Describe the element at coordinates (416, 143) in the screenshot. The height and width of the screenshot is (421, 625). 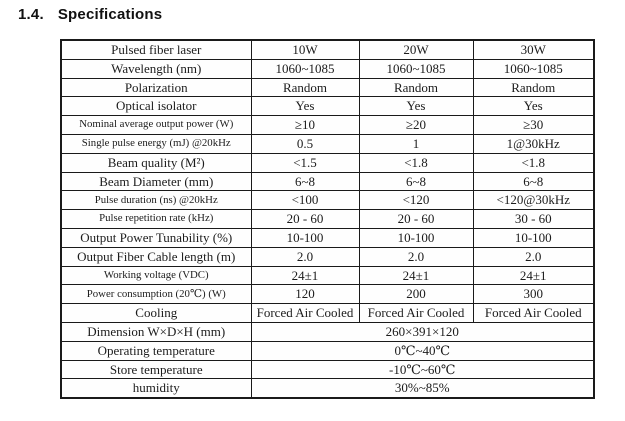
I see `spec-value-cell: 1` at that location.